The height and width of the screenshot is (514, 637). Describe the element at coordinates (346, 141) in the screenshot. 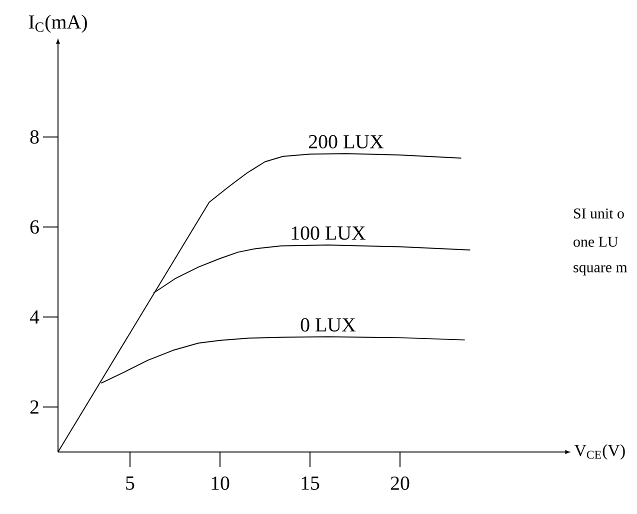

I see `series-label: 200 LUX` at that location.